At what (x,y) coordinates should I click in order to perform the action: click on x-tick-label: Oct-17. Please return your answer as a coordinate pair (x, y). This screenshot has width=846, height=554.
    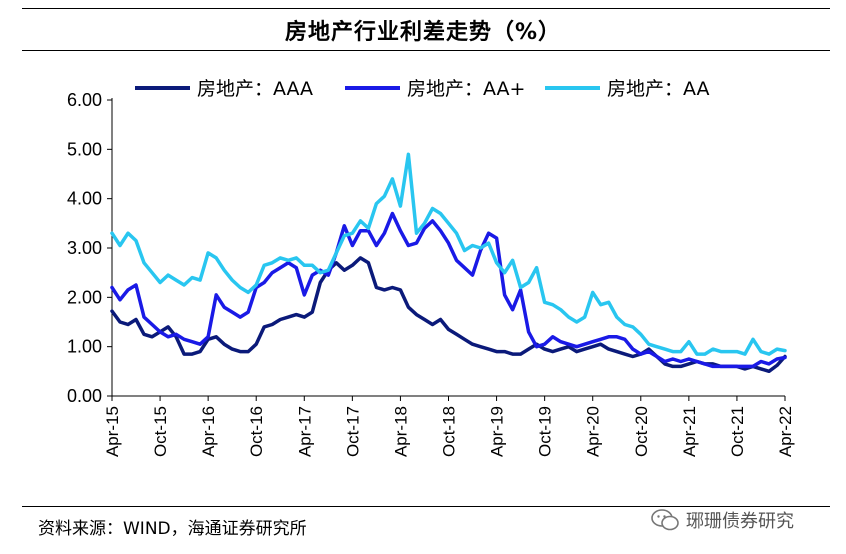
    Looking at the image, I should click on (352, 431).